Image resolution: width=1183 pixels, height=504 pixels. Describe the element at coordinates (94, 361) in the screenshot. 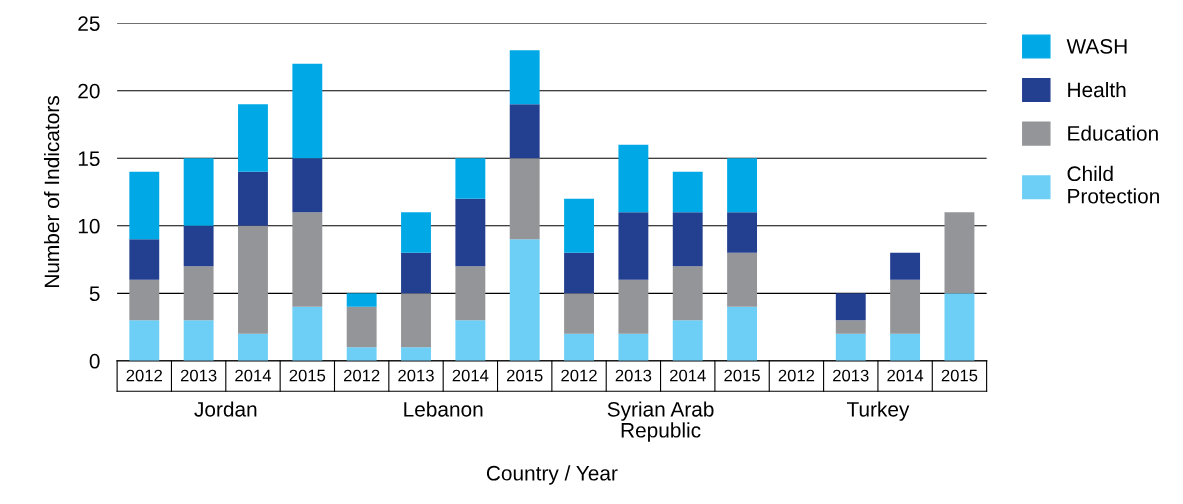

I see `y-tick-label: 0` at that location.